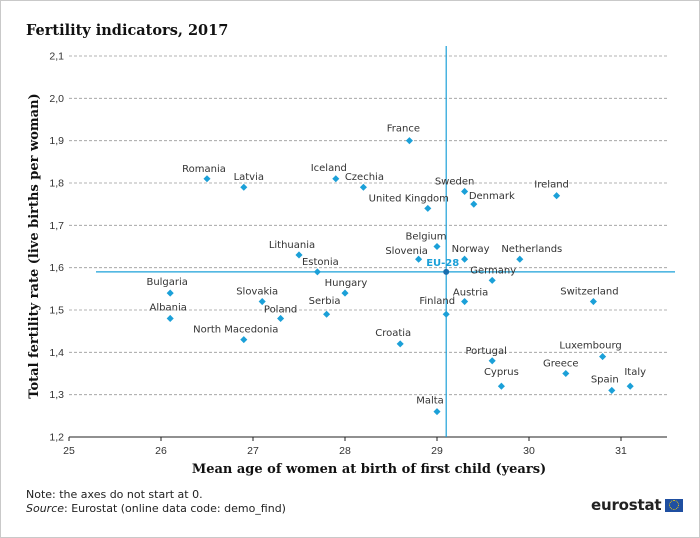  What do you see at coordinates (635, 372) in the screenshot?
I see `label-italy: Italy` at bounding box center [635, 372].